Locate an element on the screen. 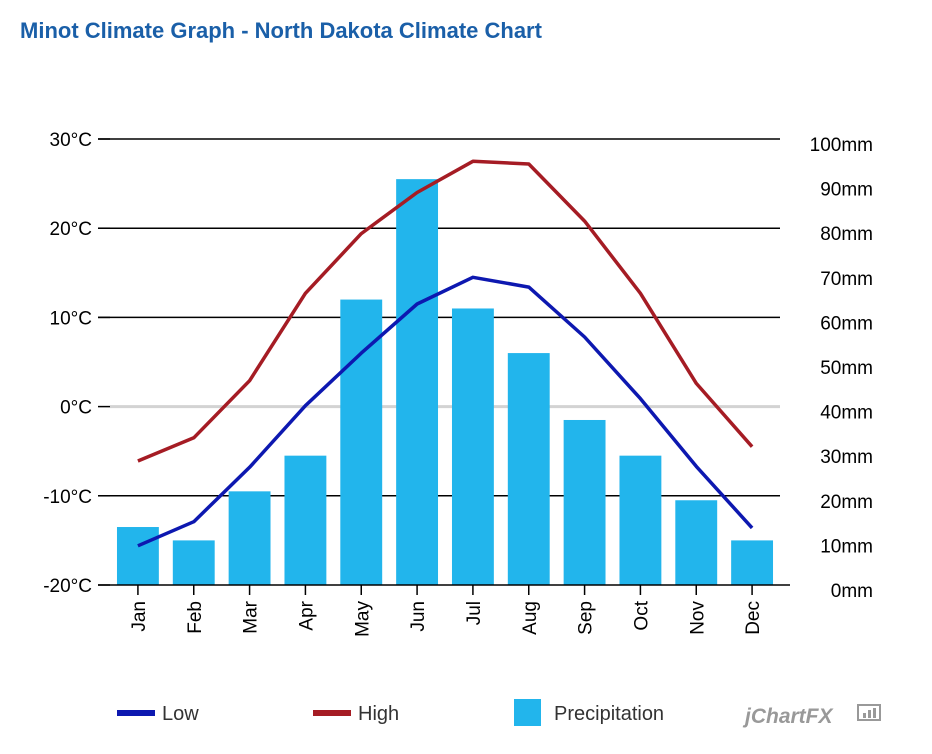 This screenshot has width=932, height=754. legend-swatch-low is located at coordinates (136, 713).